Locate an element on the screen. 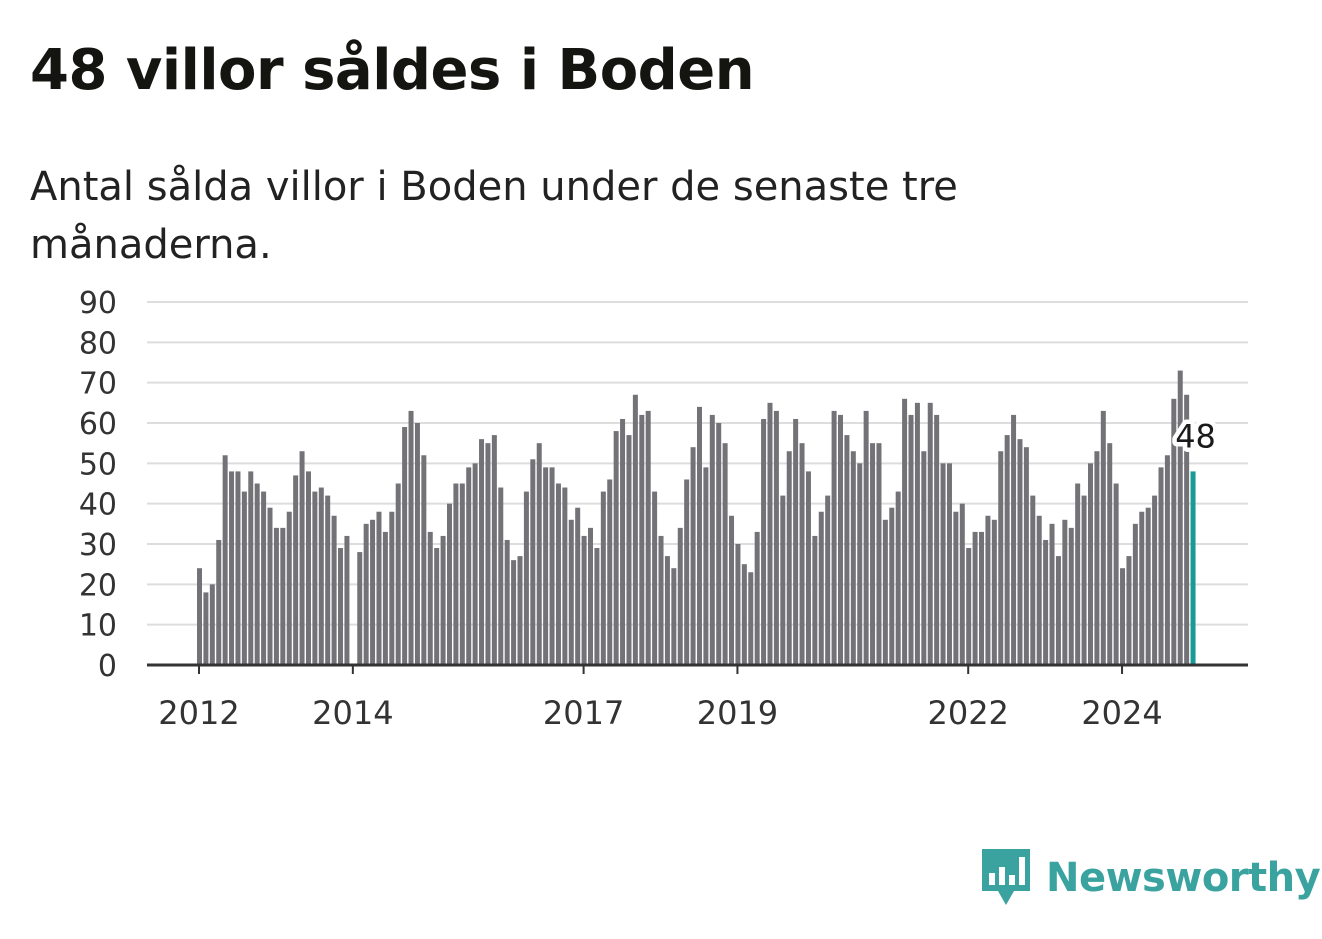  x-tick-label: 2012 is located at coordinates (198, 713).